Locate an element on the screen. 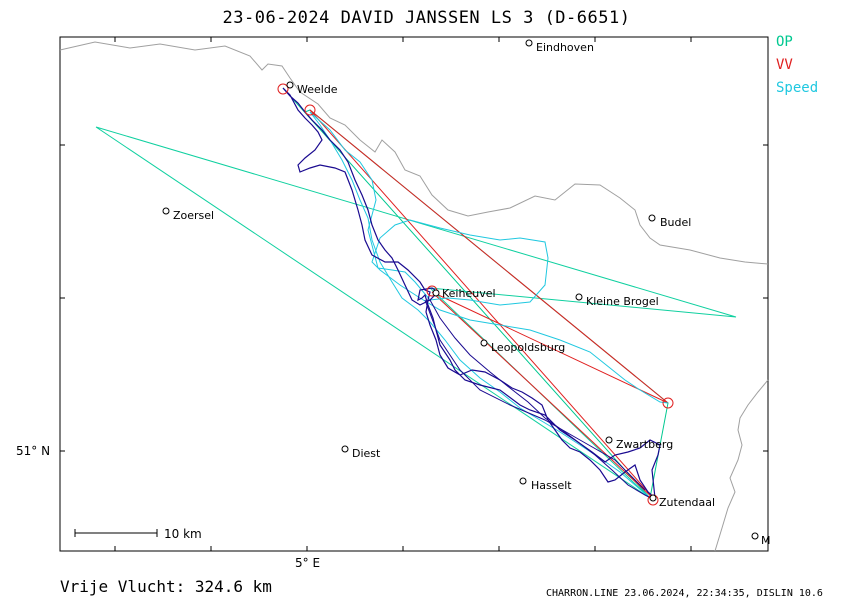  legend-op: OP is located at coordinates (784, 42).